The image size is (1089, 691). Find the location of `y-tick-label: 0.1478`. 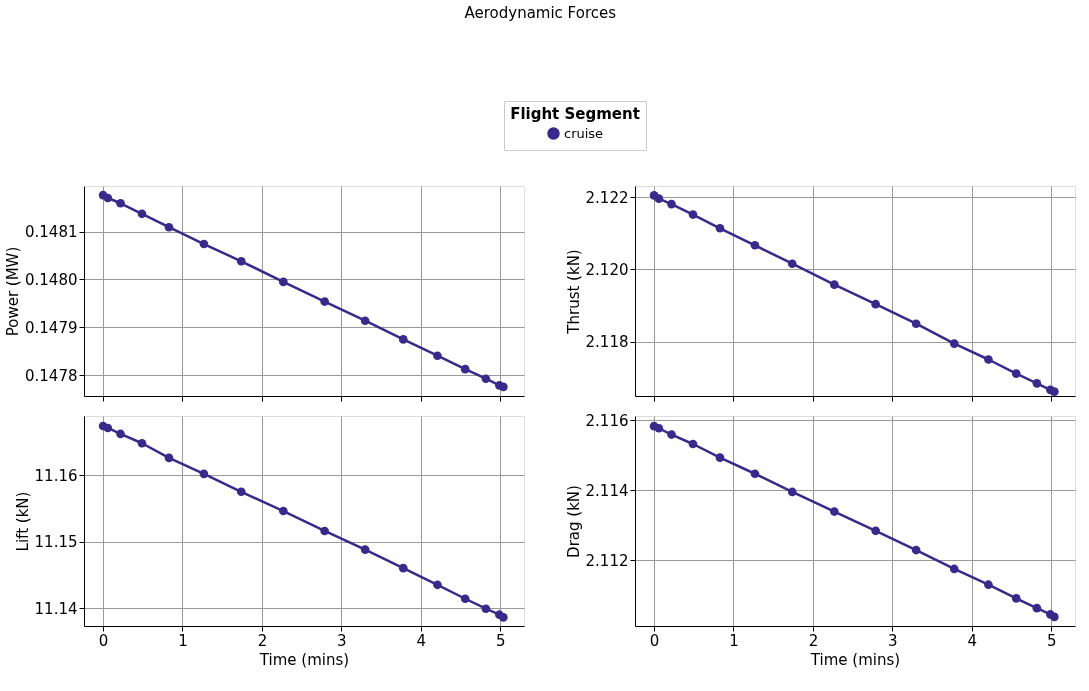

y-tick-label: 0.1478 is located at coordinates (51, 375).